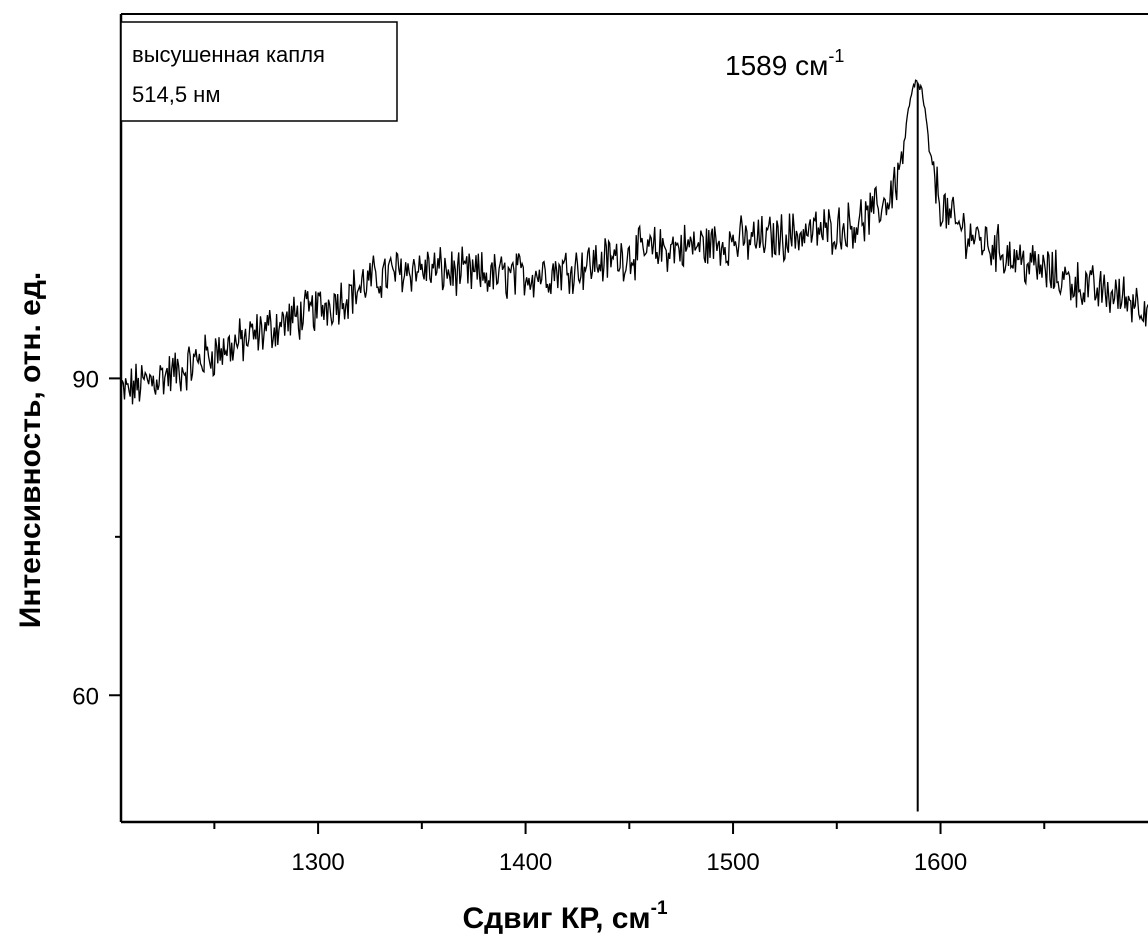 This screenshot has height=940, width=1148. Describe the element at coordinates (85, 696) in the screenshot. I see `y-tick-label: 60` at that location.